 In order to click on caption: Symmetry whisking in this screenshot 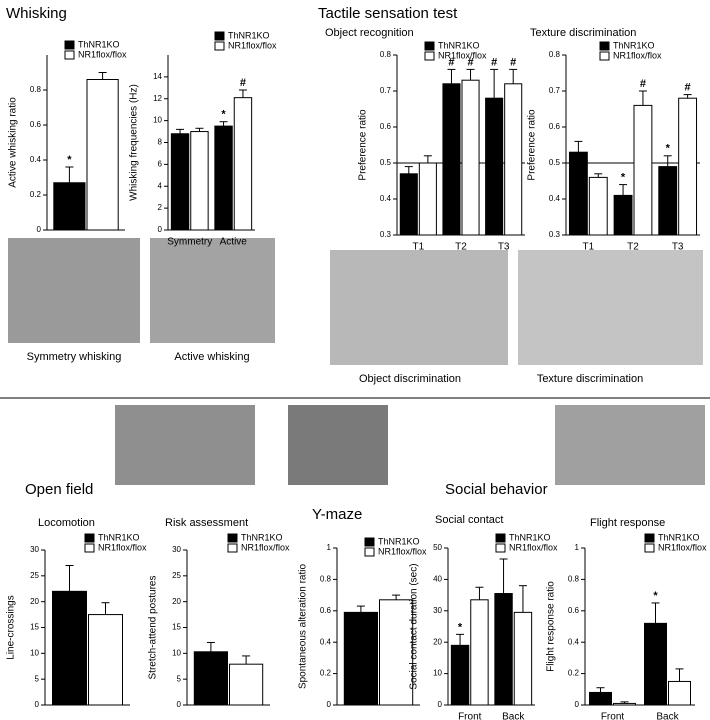, I will do `click(74, 357)`.